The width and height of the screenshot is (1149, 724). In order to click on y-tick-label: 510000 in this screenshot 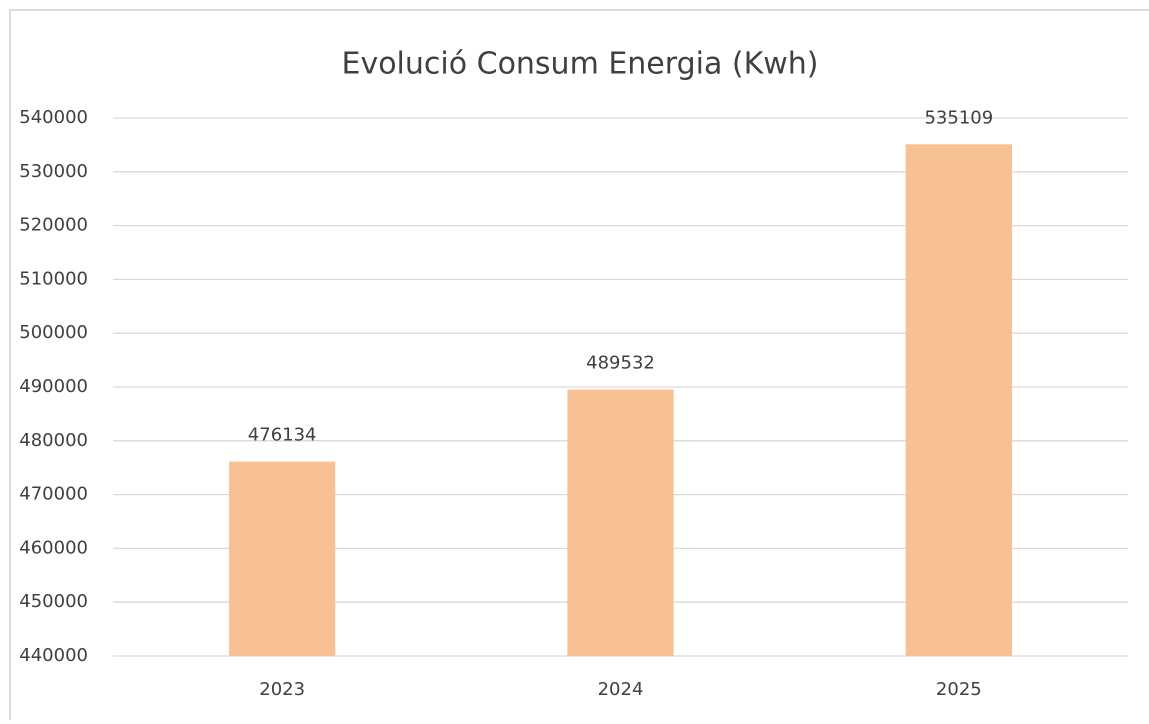, I will do `click(53, 278)`.